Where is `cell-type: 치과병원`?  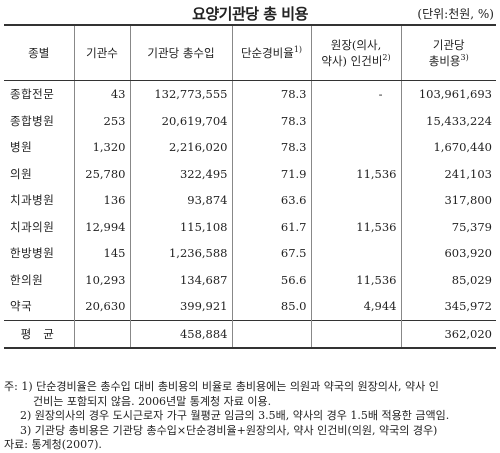
cell-type: 치과병원 is located at coordinates (39, 200).